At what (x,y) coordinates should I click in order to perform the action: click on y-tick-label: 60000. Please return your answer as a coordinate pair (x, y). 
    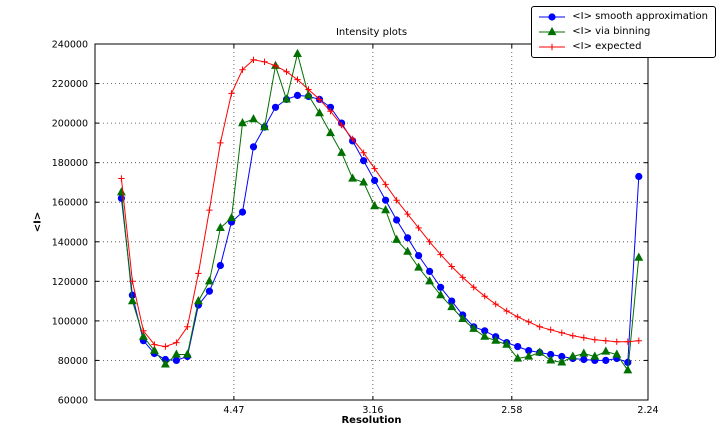
    Looking at the image, I should click on (73, 401).